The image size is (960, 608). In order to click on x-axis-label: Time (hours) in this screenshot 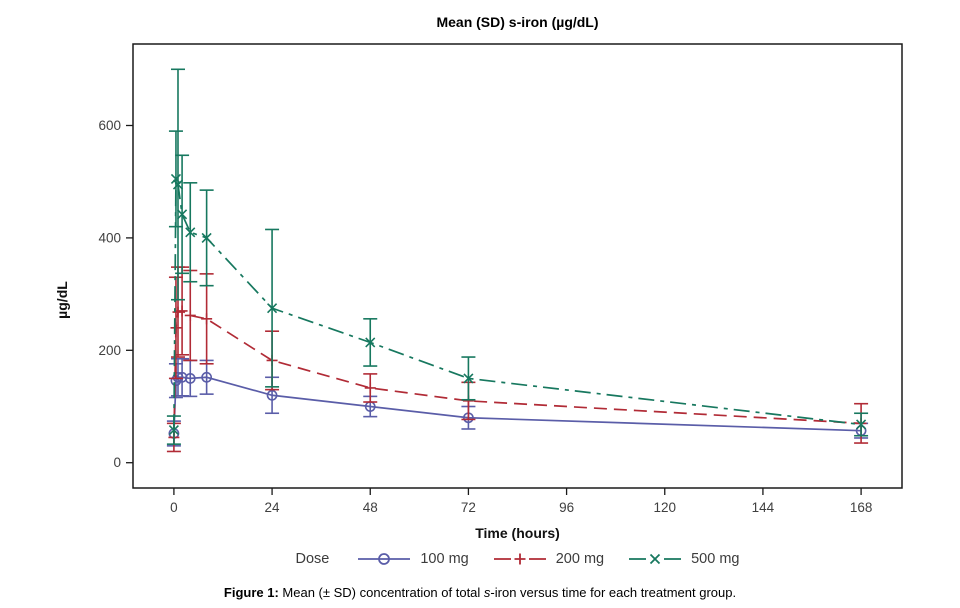, I will do `click(517, 533)`.